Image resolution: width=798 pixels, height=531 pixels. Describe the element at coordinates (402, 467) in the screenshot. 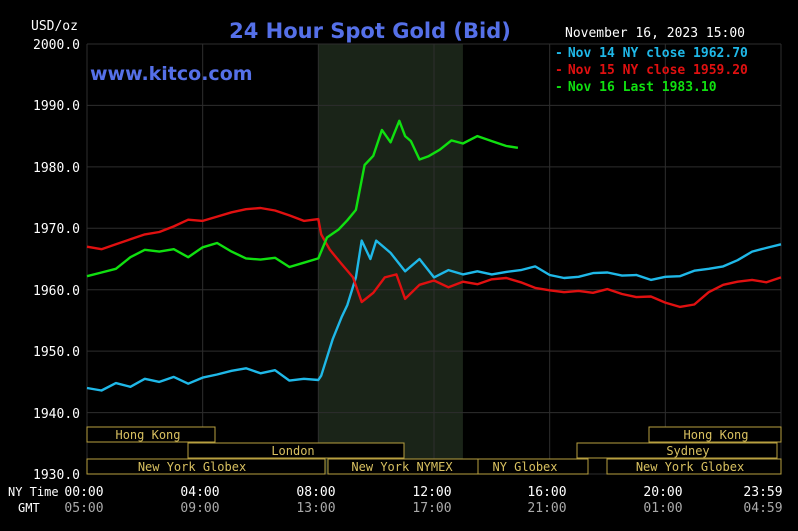

I see `session-ny-nymex: New York NYMEX` at that location.